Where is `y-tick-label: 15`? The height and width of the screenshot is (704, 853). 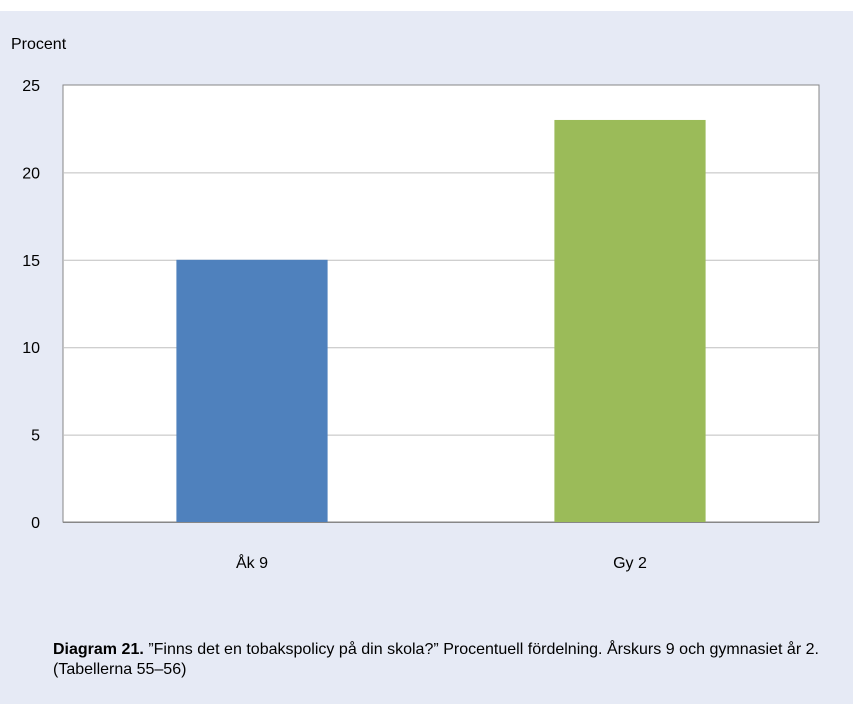
y-tick-label: 15 is located at coordinates (31, 261).